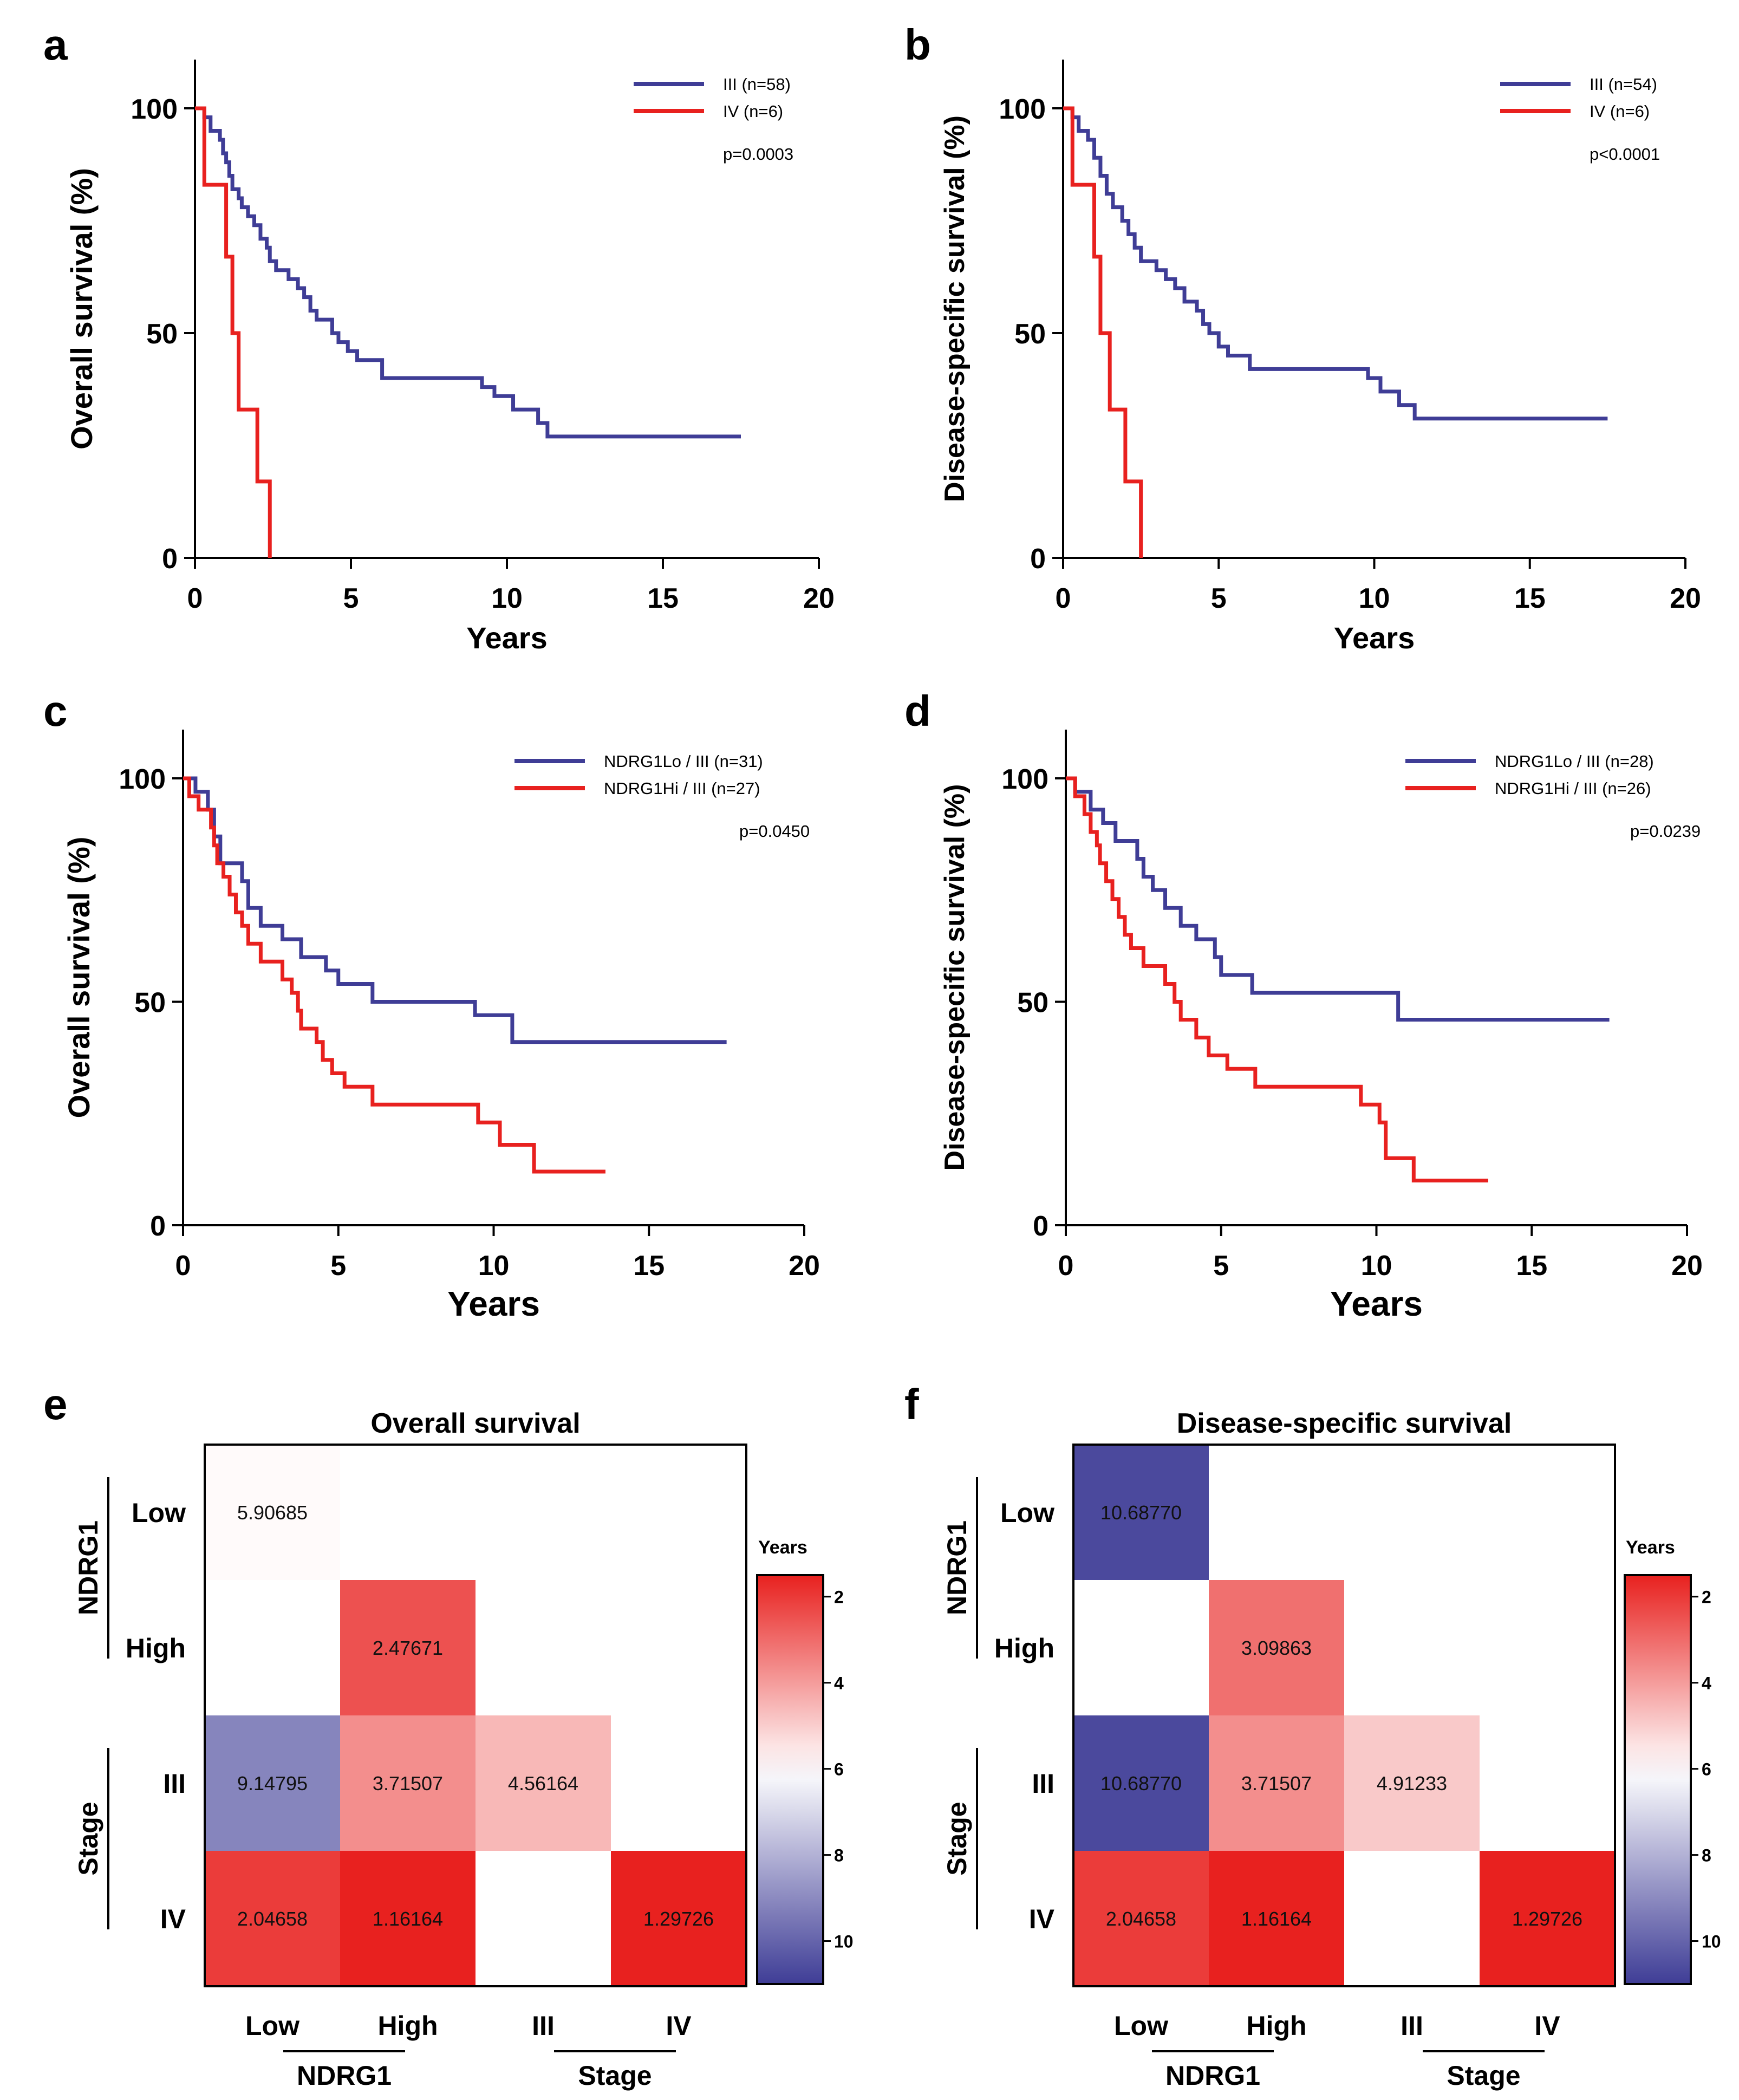 This screenshot has height=2100, width=1739. Describe the element at coordinates (475, 1423) in the screenshot. I see `heatmap-title: Overall survival` at that location.